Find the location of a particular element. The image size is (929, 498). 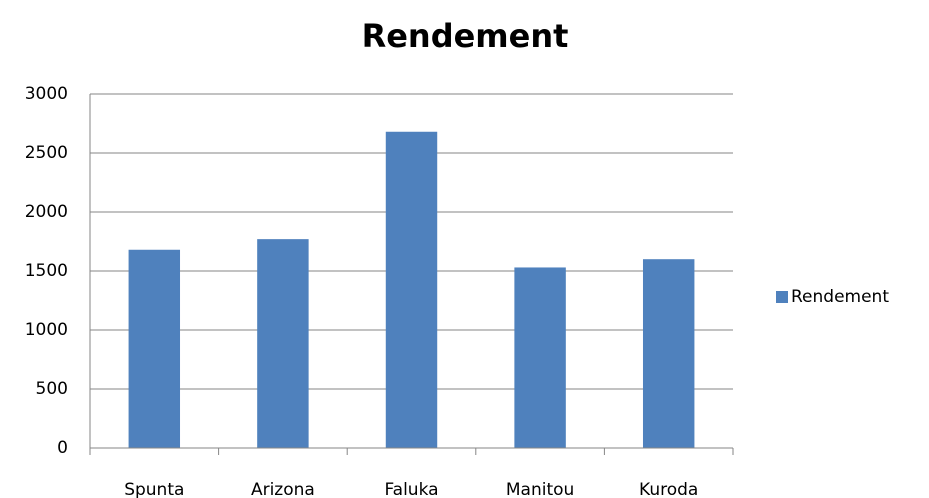

y-tick-label: 500 is located at coordinates (52, 389).